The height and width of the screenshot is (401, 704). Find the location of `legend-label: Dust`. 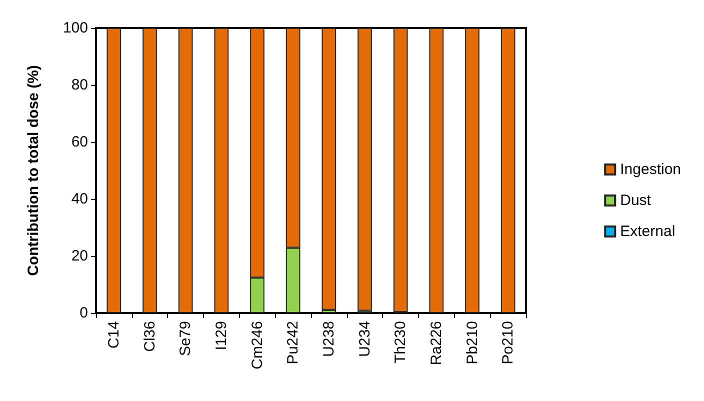

legend-label: Dust is located at coordinates (636, 200).